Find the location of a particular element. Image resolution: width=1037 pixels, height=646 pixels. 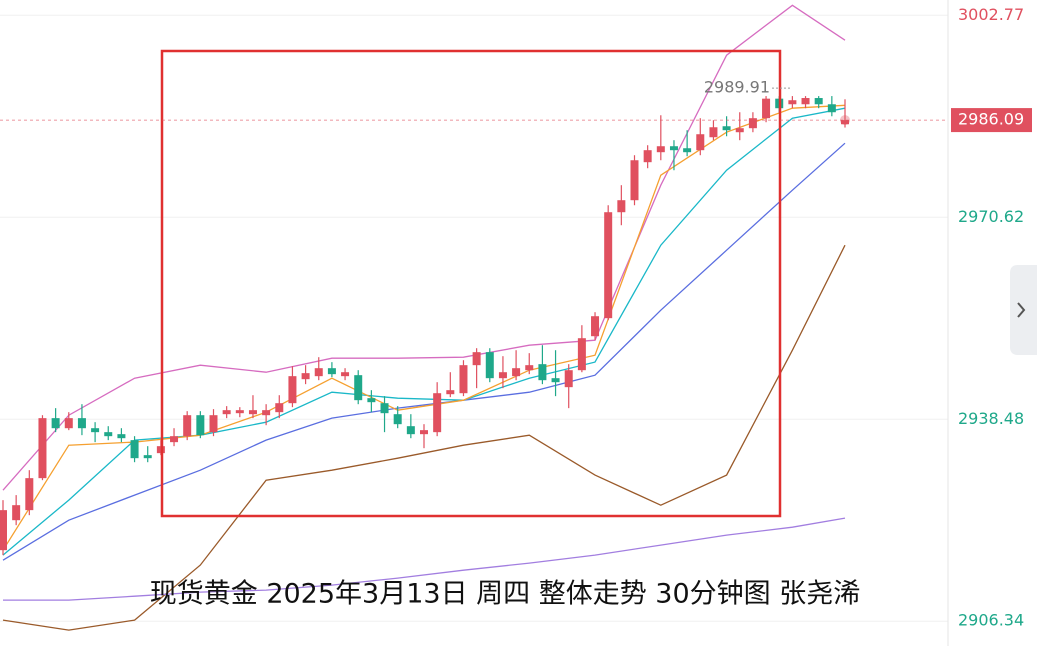

y-tick-label: 2970.62 is located at coordinates (991, 216).